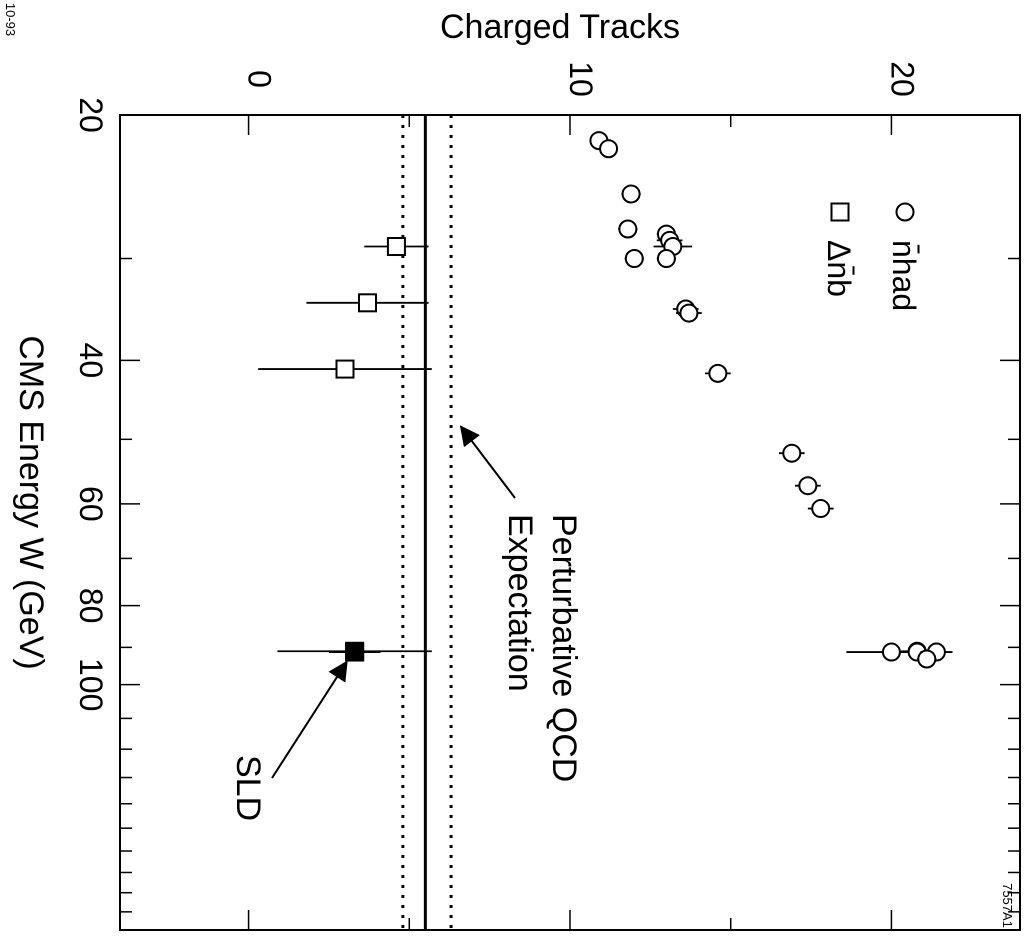  Describe the element at coordinates (520, 603) in the screenshot. I see `qcd-label-line2: Expectation` at that location.